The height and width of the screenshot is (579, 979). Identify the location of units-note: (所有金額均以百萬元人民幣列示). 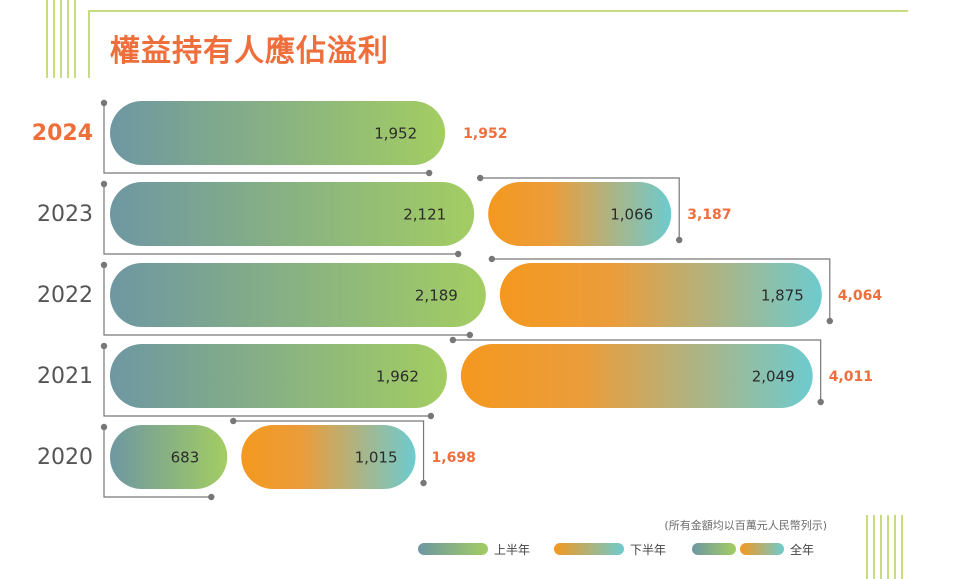
(745, 525).